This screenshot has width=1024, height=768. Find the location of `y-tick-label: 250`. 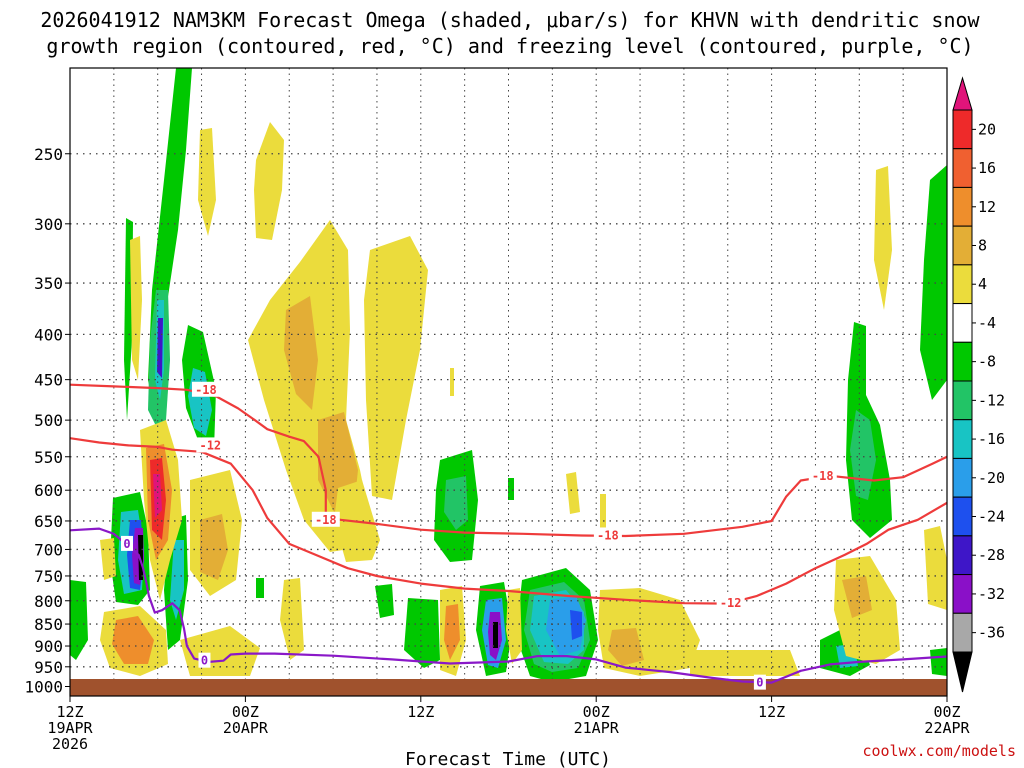

y-tick-label: 250 is located at coordinates (48, 154).